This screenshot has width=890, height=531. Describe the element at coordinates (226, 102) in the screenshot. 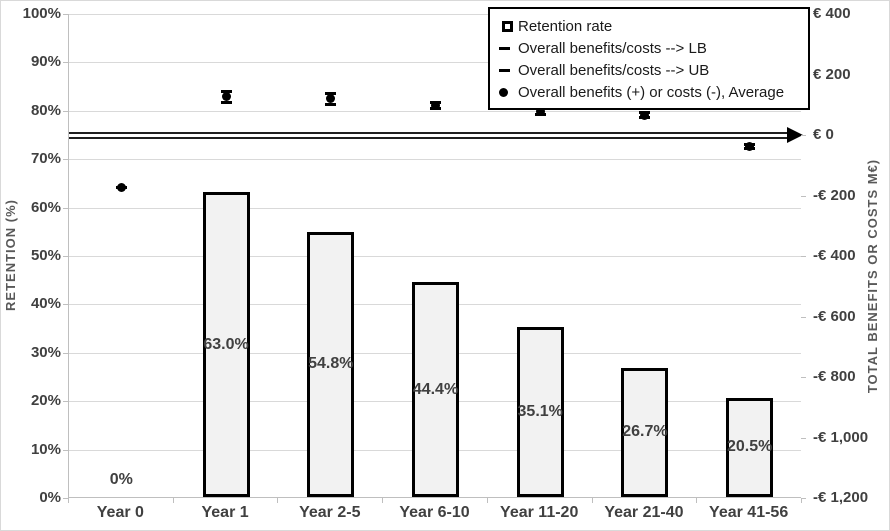

I see `overall-benefits-costs-lb-marker` at that location.